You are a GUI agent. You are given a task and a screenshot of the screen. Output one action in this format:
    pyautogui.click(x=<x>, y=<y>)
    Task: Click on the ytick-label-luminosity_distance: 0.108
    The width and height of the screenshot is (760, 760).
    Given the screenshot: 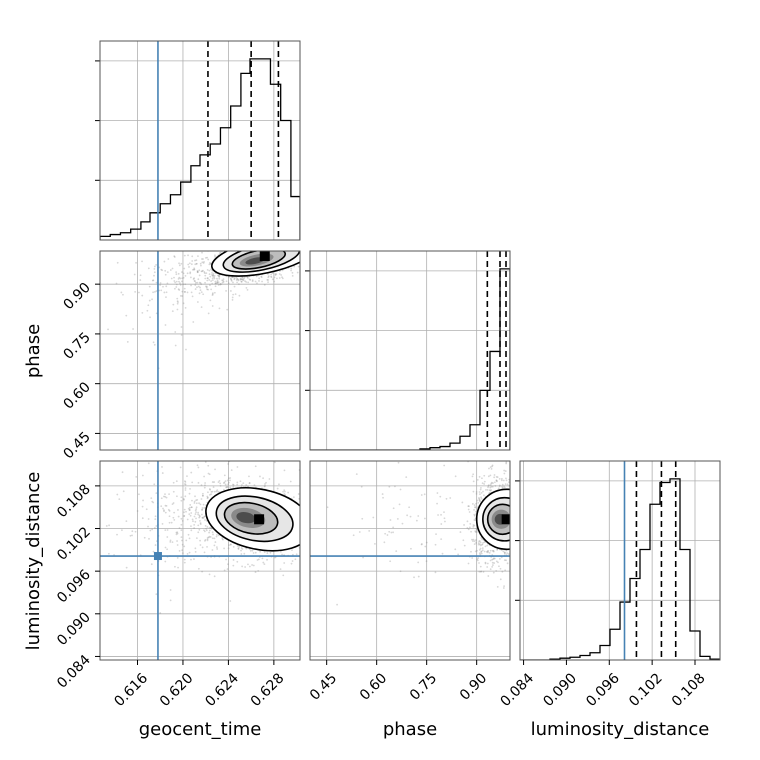 What is the action you would take?
    pyautogui.click(x=74, y=501)
    